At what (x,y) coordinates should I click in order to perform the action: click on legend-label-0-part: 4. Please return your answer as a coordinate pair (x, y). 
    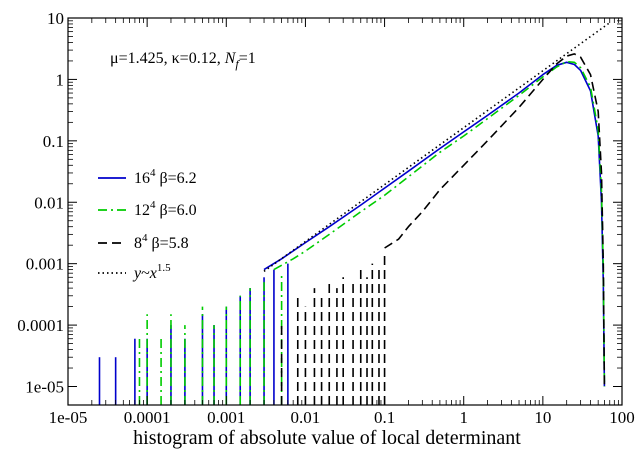
    Looking at the image, I should click on (153, 173).